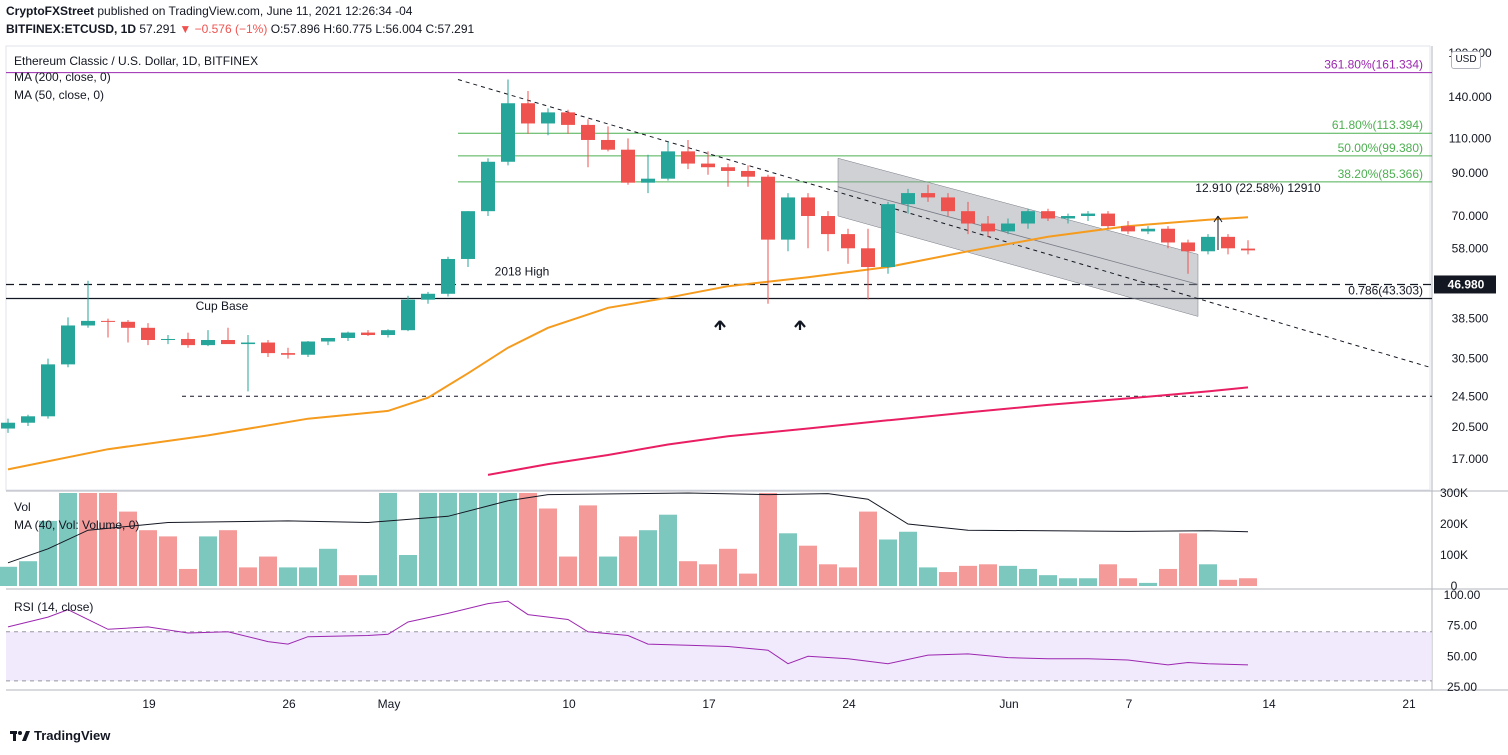  Describe the element at coordinates (1258, 188) in the screenshot. I see `measured-move-label: 12.910 (22.58%) 12910` at that location.